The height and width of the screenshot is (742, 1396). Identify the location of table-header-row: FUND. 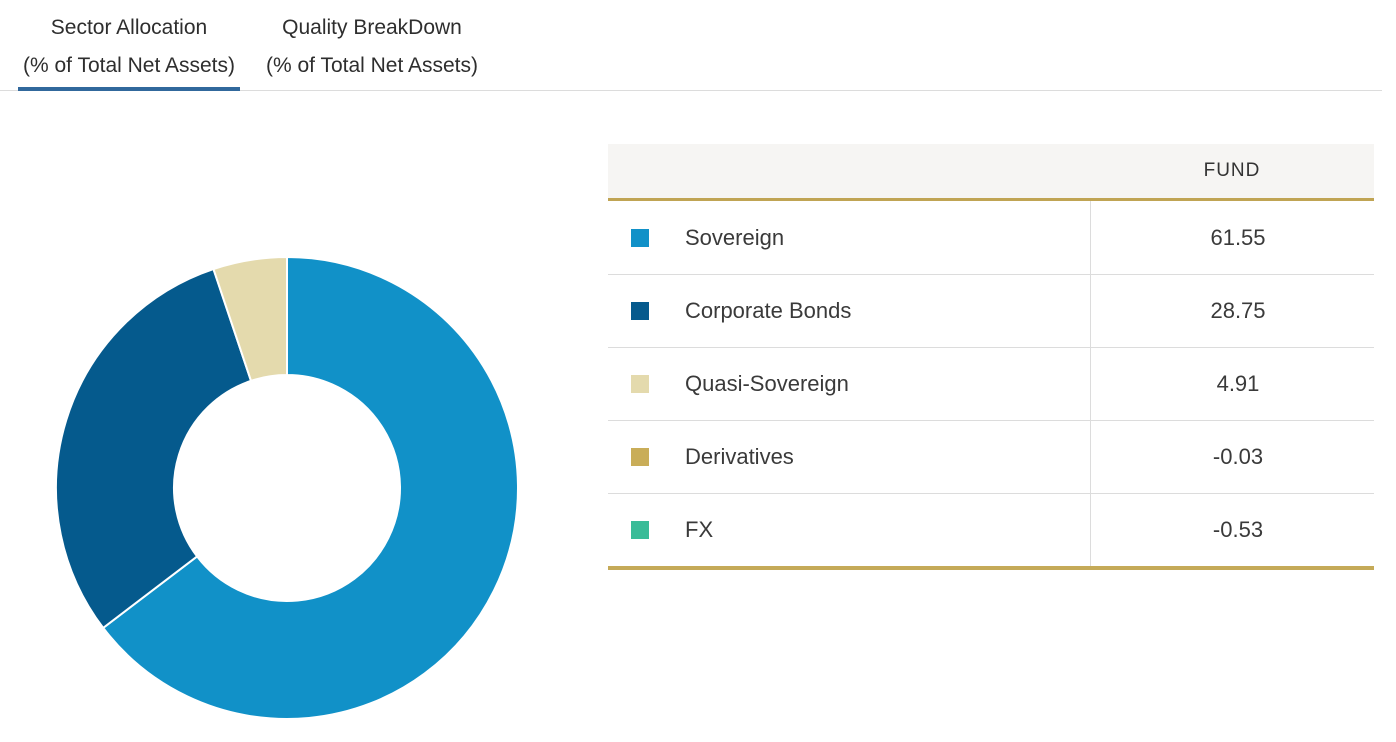
(991, 172).